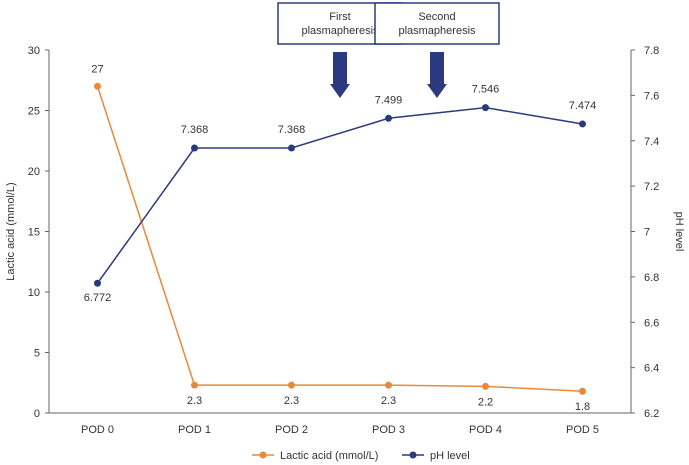 This screenshot has height=465, width=689. Describe the element at coordinates (389, 100) in the screenshot. I see `ph-data-label: 7.499` at that location.